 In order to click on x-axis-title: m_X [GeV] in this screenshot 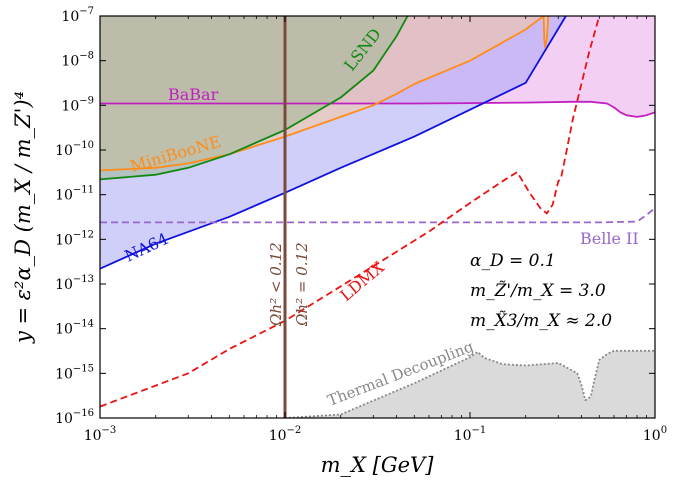, I will do `click(378, 465)`.